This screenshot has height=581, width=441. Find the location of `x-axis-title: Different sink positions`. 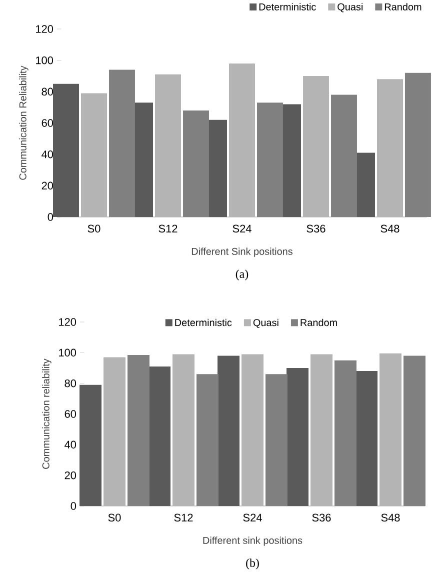

x-axis-title: Different sink positions is located at coordinates (252, 541).